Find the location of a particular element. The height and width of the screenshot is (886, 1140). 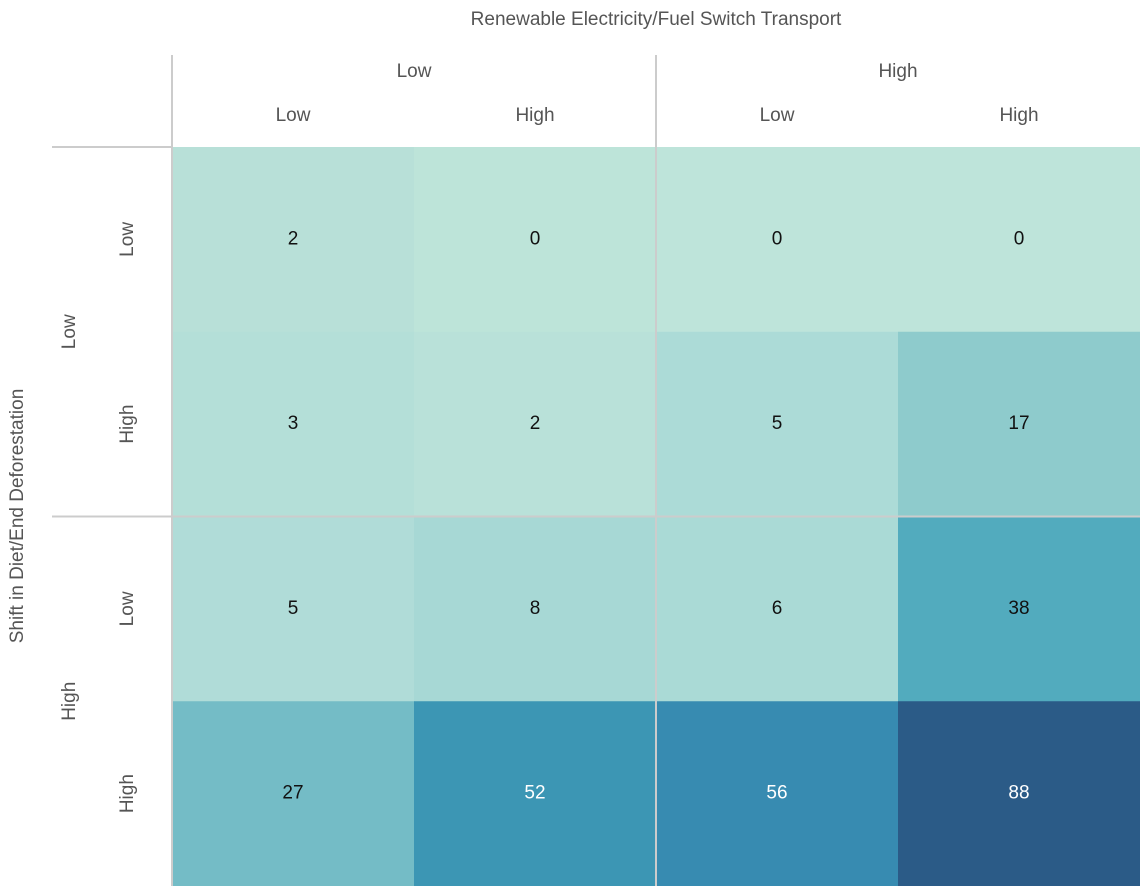

column-group-label: Low is located at coordinates (414, 71).